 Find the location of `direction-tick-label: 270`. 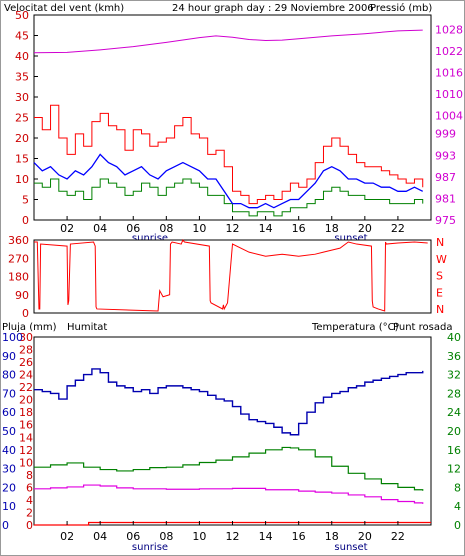

direction-tick-label: 270 is located at coordinates (18, 258).